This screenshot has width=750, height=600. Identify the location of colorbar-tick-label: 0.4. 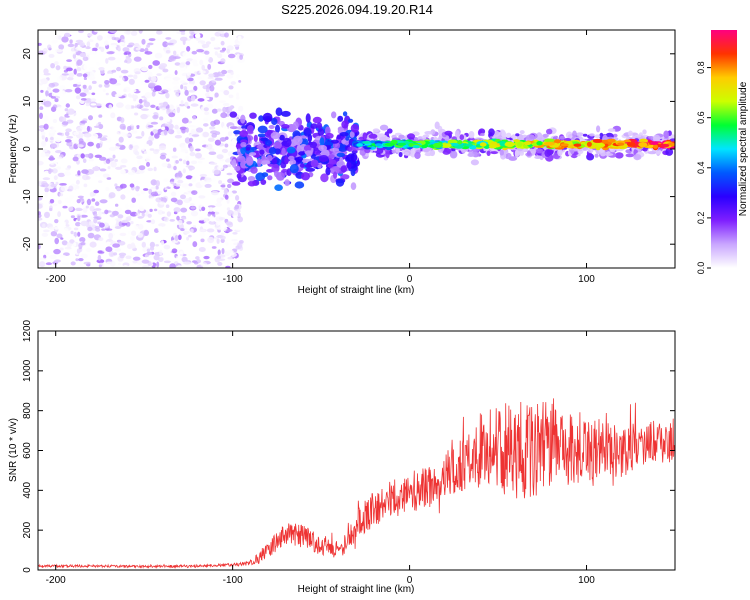
(701, 168).